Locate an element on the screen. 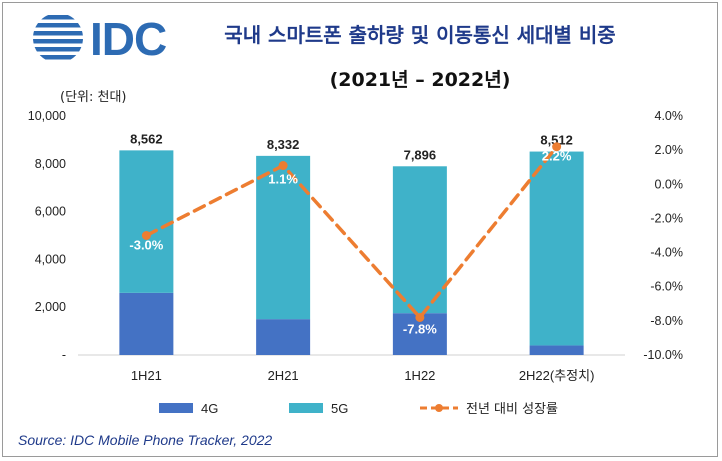 This screenshot has height=461, width=722. growth-label: 1.1% is located at coordinates (283, 179).